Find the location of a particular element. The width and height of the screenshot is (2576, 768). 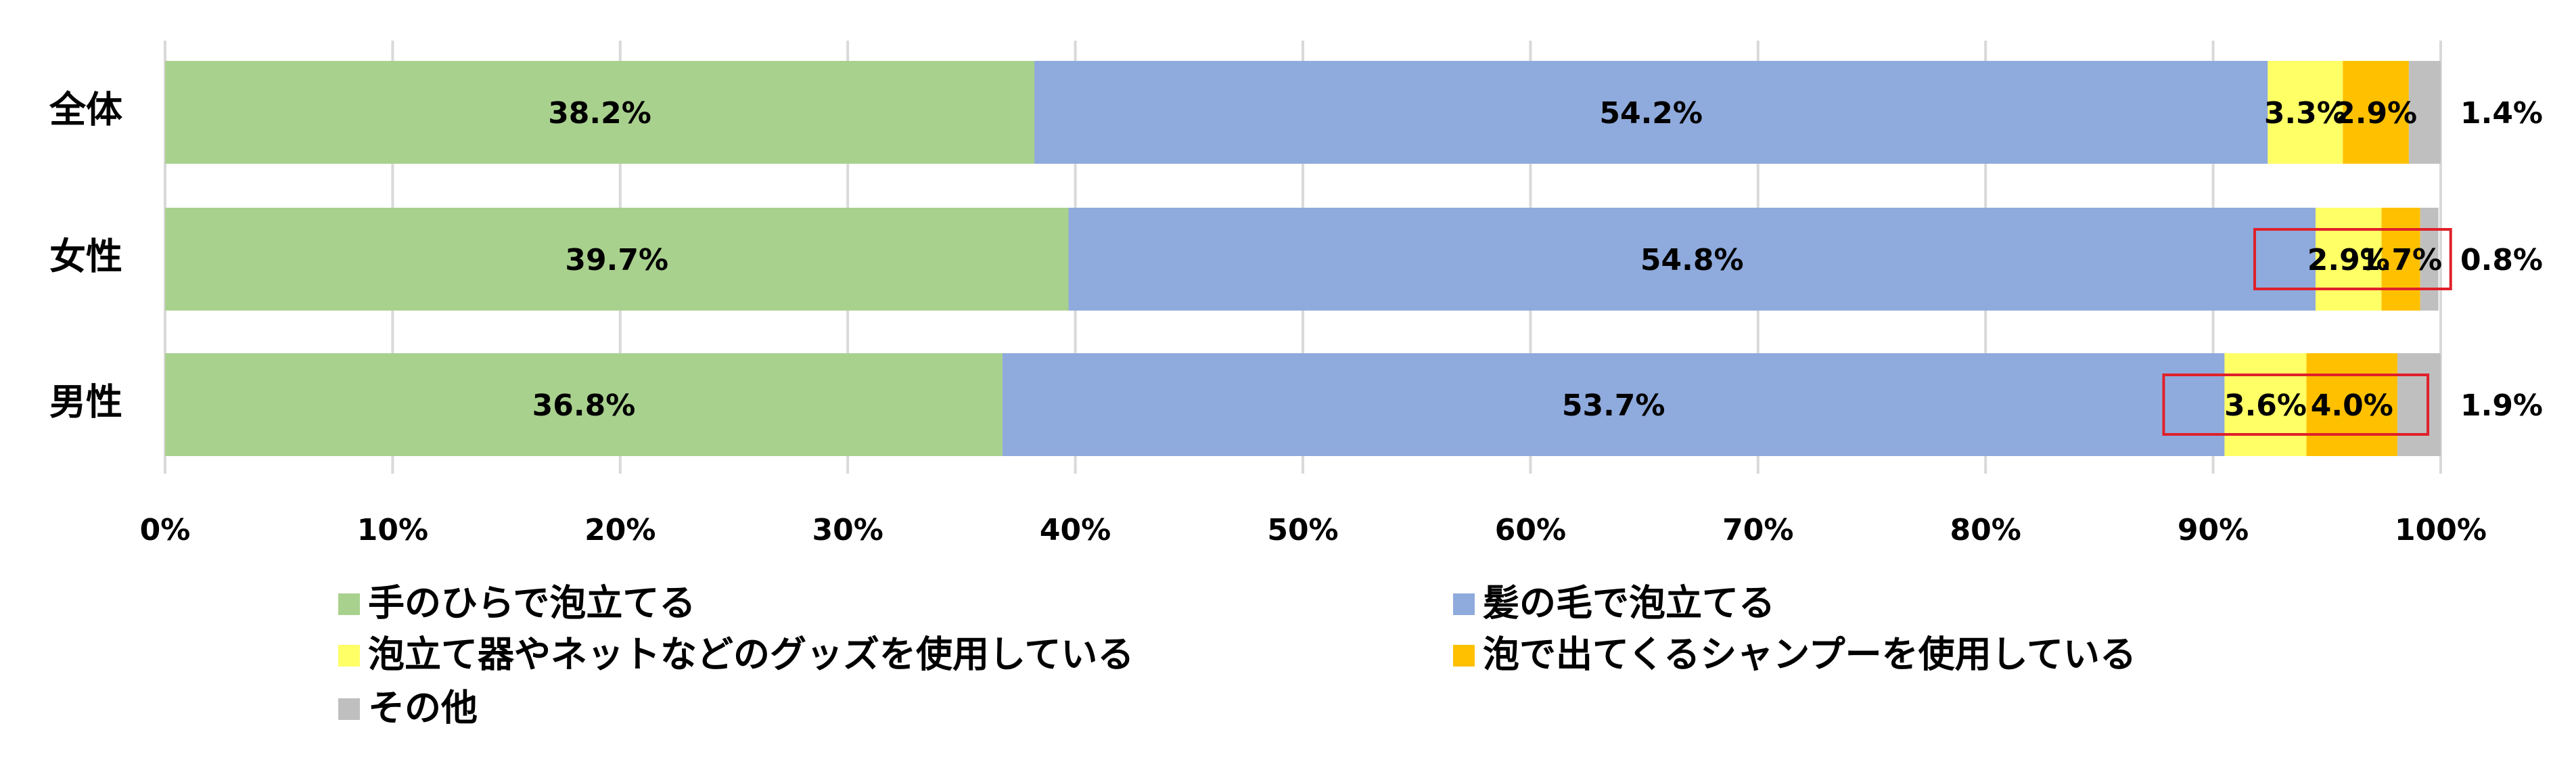

data-label: 3.3% is located at coordinates (2305, 113).